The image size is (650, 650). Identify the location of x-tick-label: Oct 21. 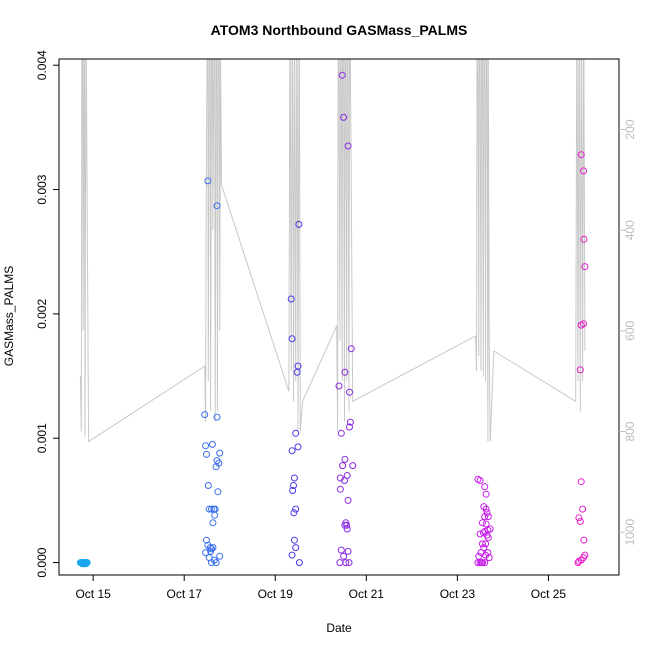
(367, 594).